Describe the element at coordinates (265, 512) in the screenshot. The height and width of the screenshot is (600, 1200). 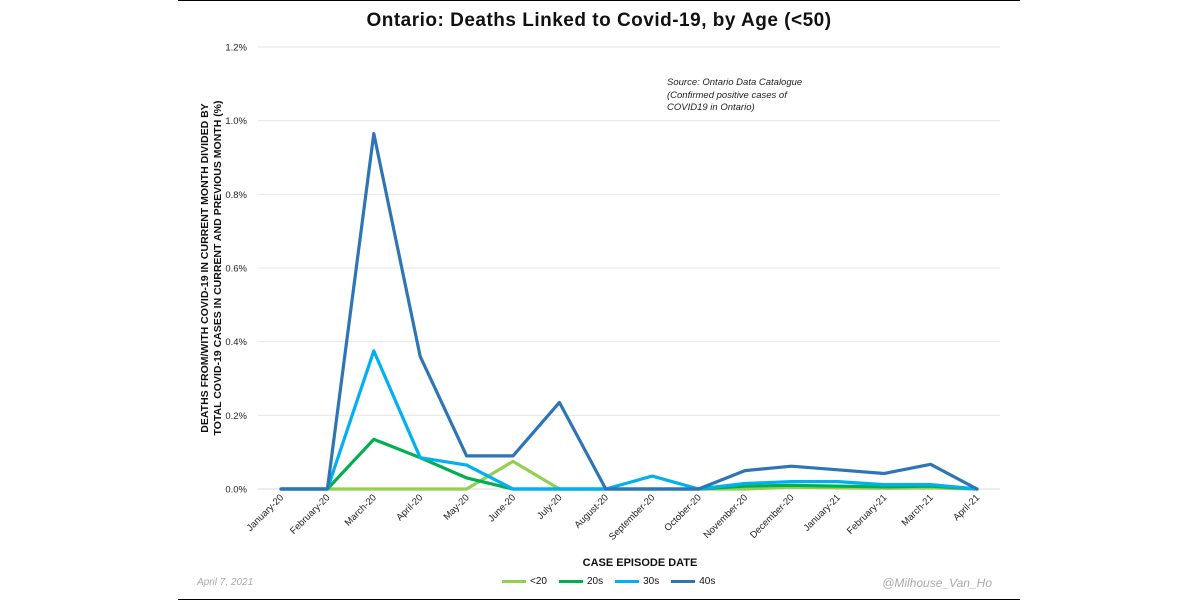
I see `x-tick-label: January-20` at that location.